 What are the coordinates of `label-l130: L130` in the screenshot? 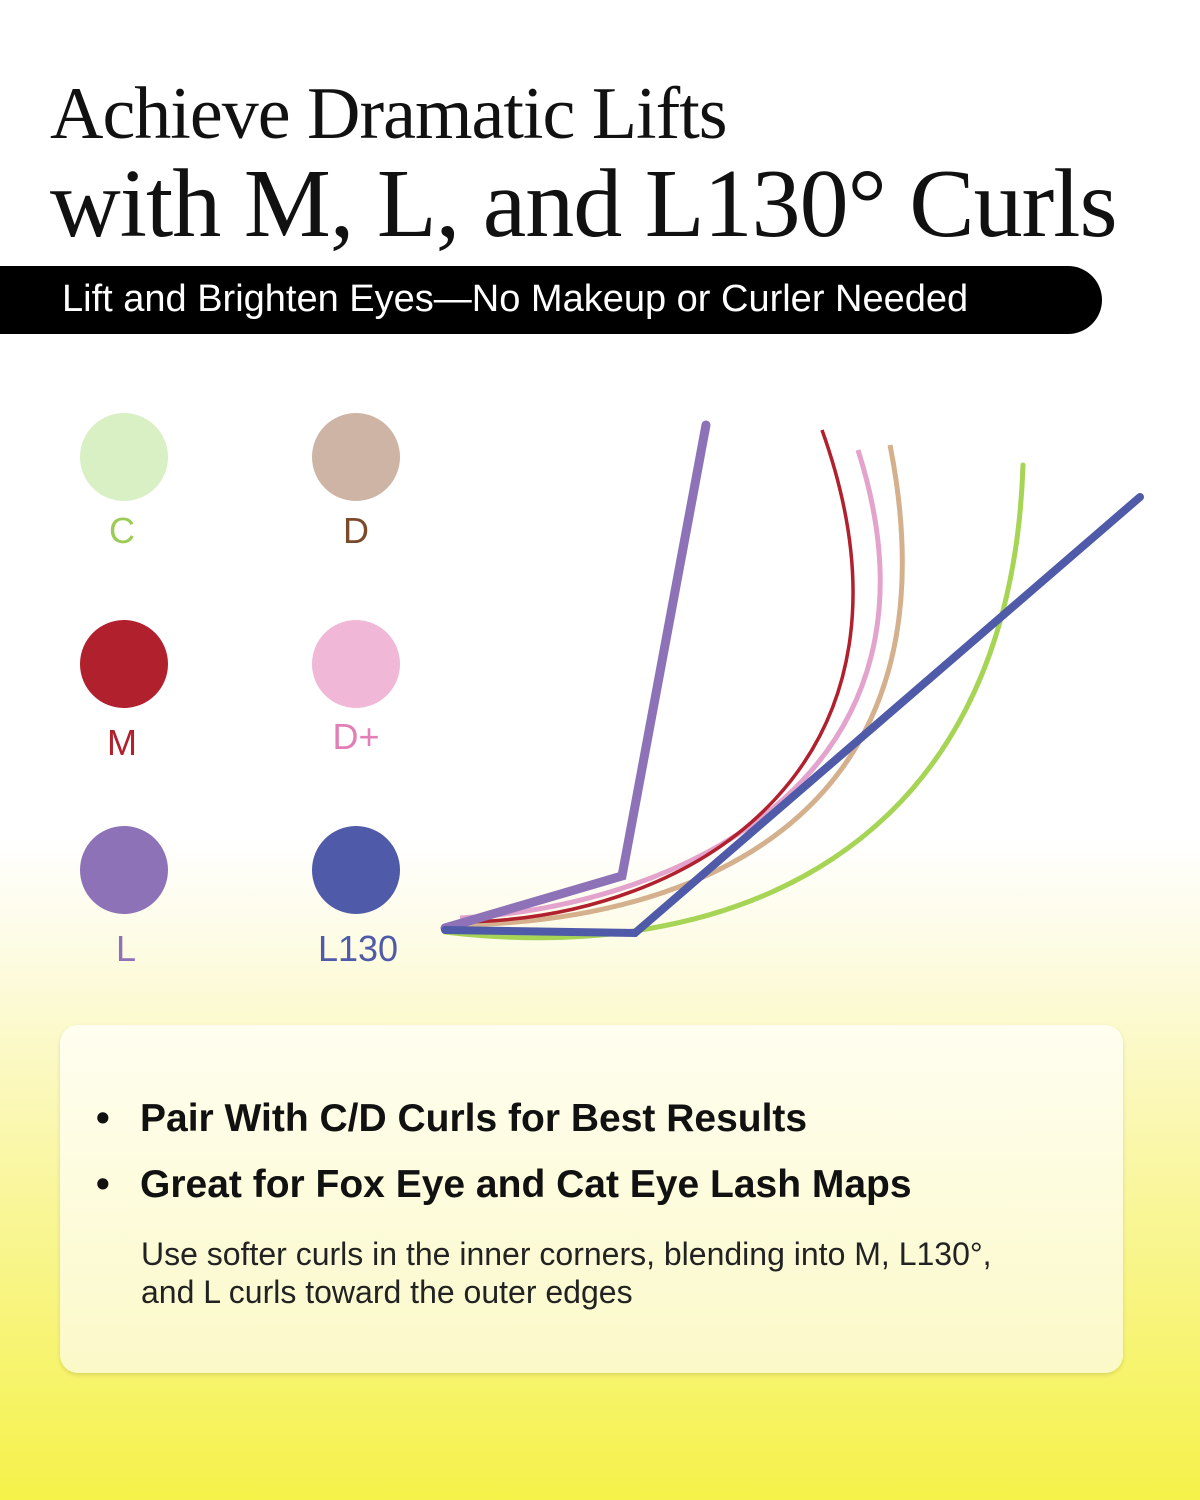 It's located at (358, 948).